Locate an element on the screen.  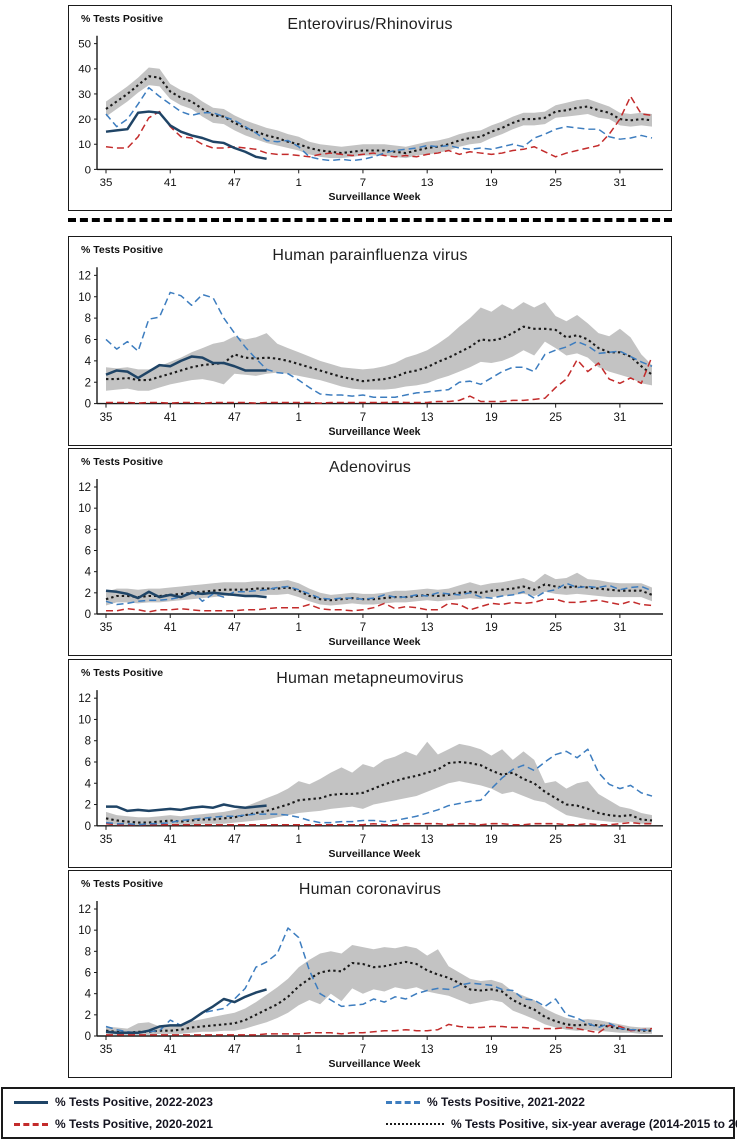
legend-label: % Tests Positive, 2020-2021 is located at coordinates (134, 1124).